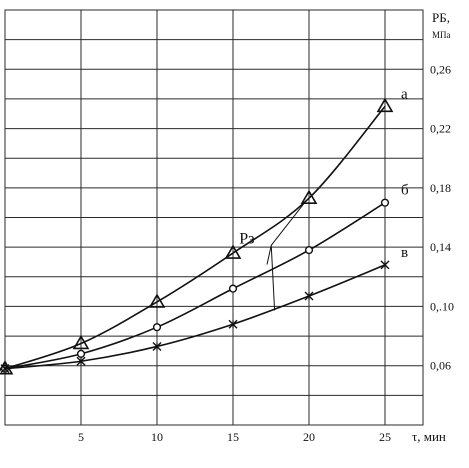 This screenshot has height=468, width=469. What do you see at coordinates (429, 436) in the screenshot?
I see `x-axis-label: τ, мин` at bounding box center [429, 436].